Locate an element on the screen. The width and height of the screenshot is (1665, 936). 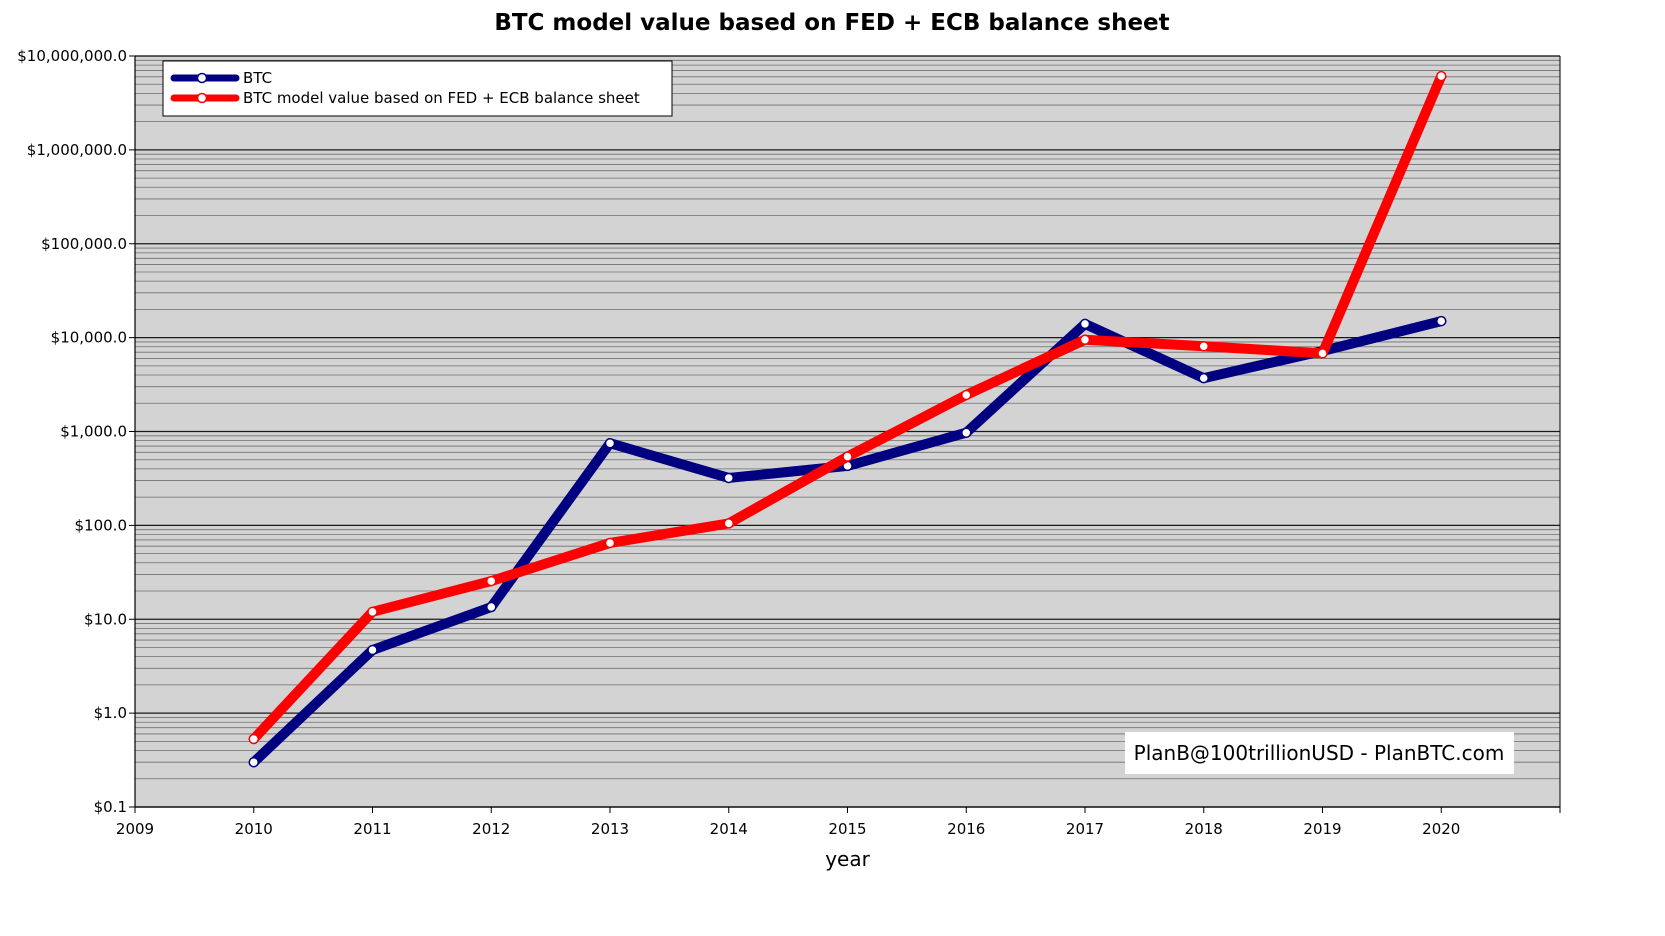
y-tick-label: $1,000.0 is located at coordinates (93, 432).